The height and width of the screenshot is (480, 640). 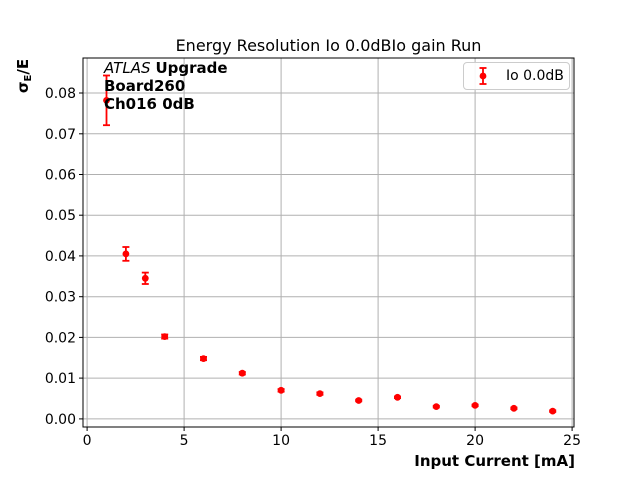 What do you see at coordinates (23, 87) in the screenshot?
I see `ylabel-sigma: σ` at bounding box center [23, 87].